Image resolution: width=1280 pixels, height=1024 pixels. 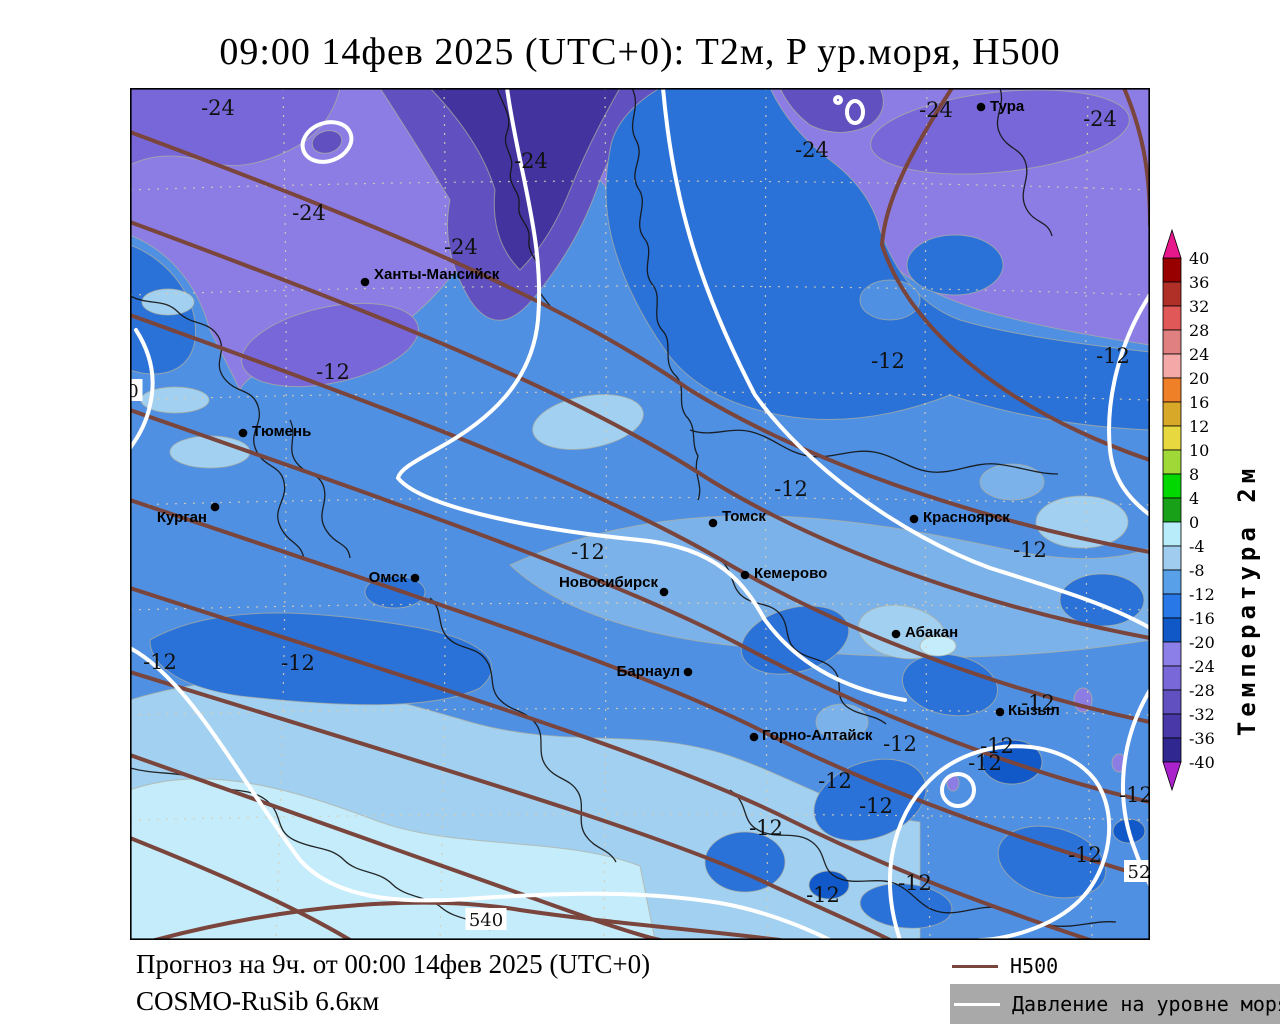 What do you see at coordinates (977, 1004) in the screenshot?
I see `pressure-line-sample` at bounding box center [977, 1004].